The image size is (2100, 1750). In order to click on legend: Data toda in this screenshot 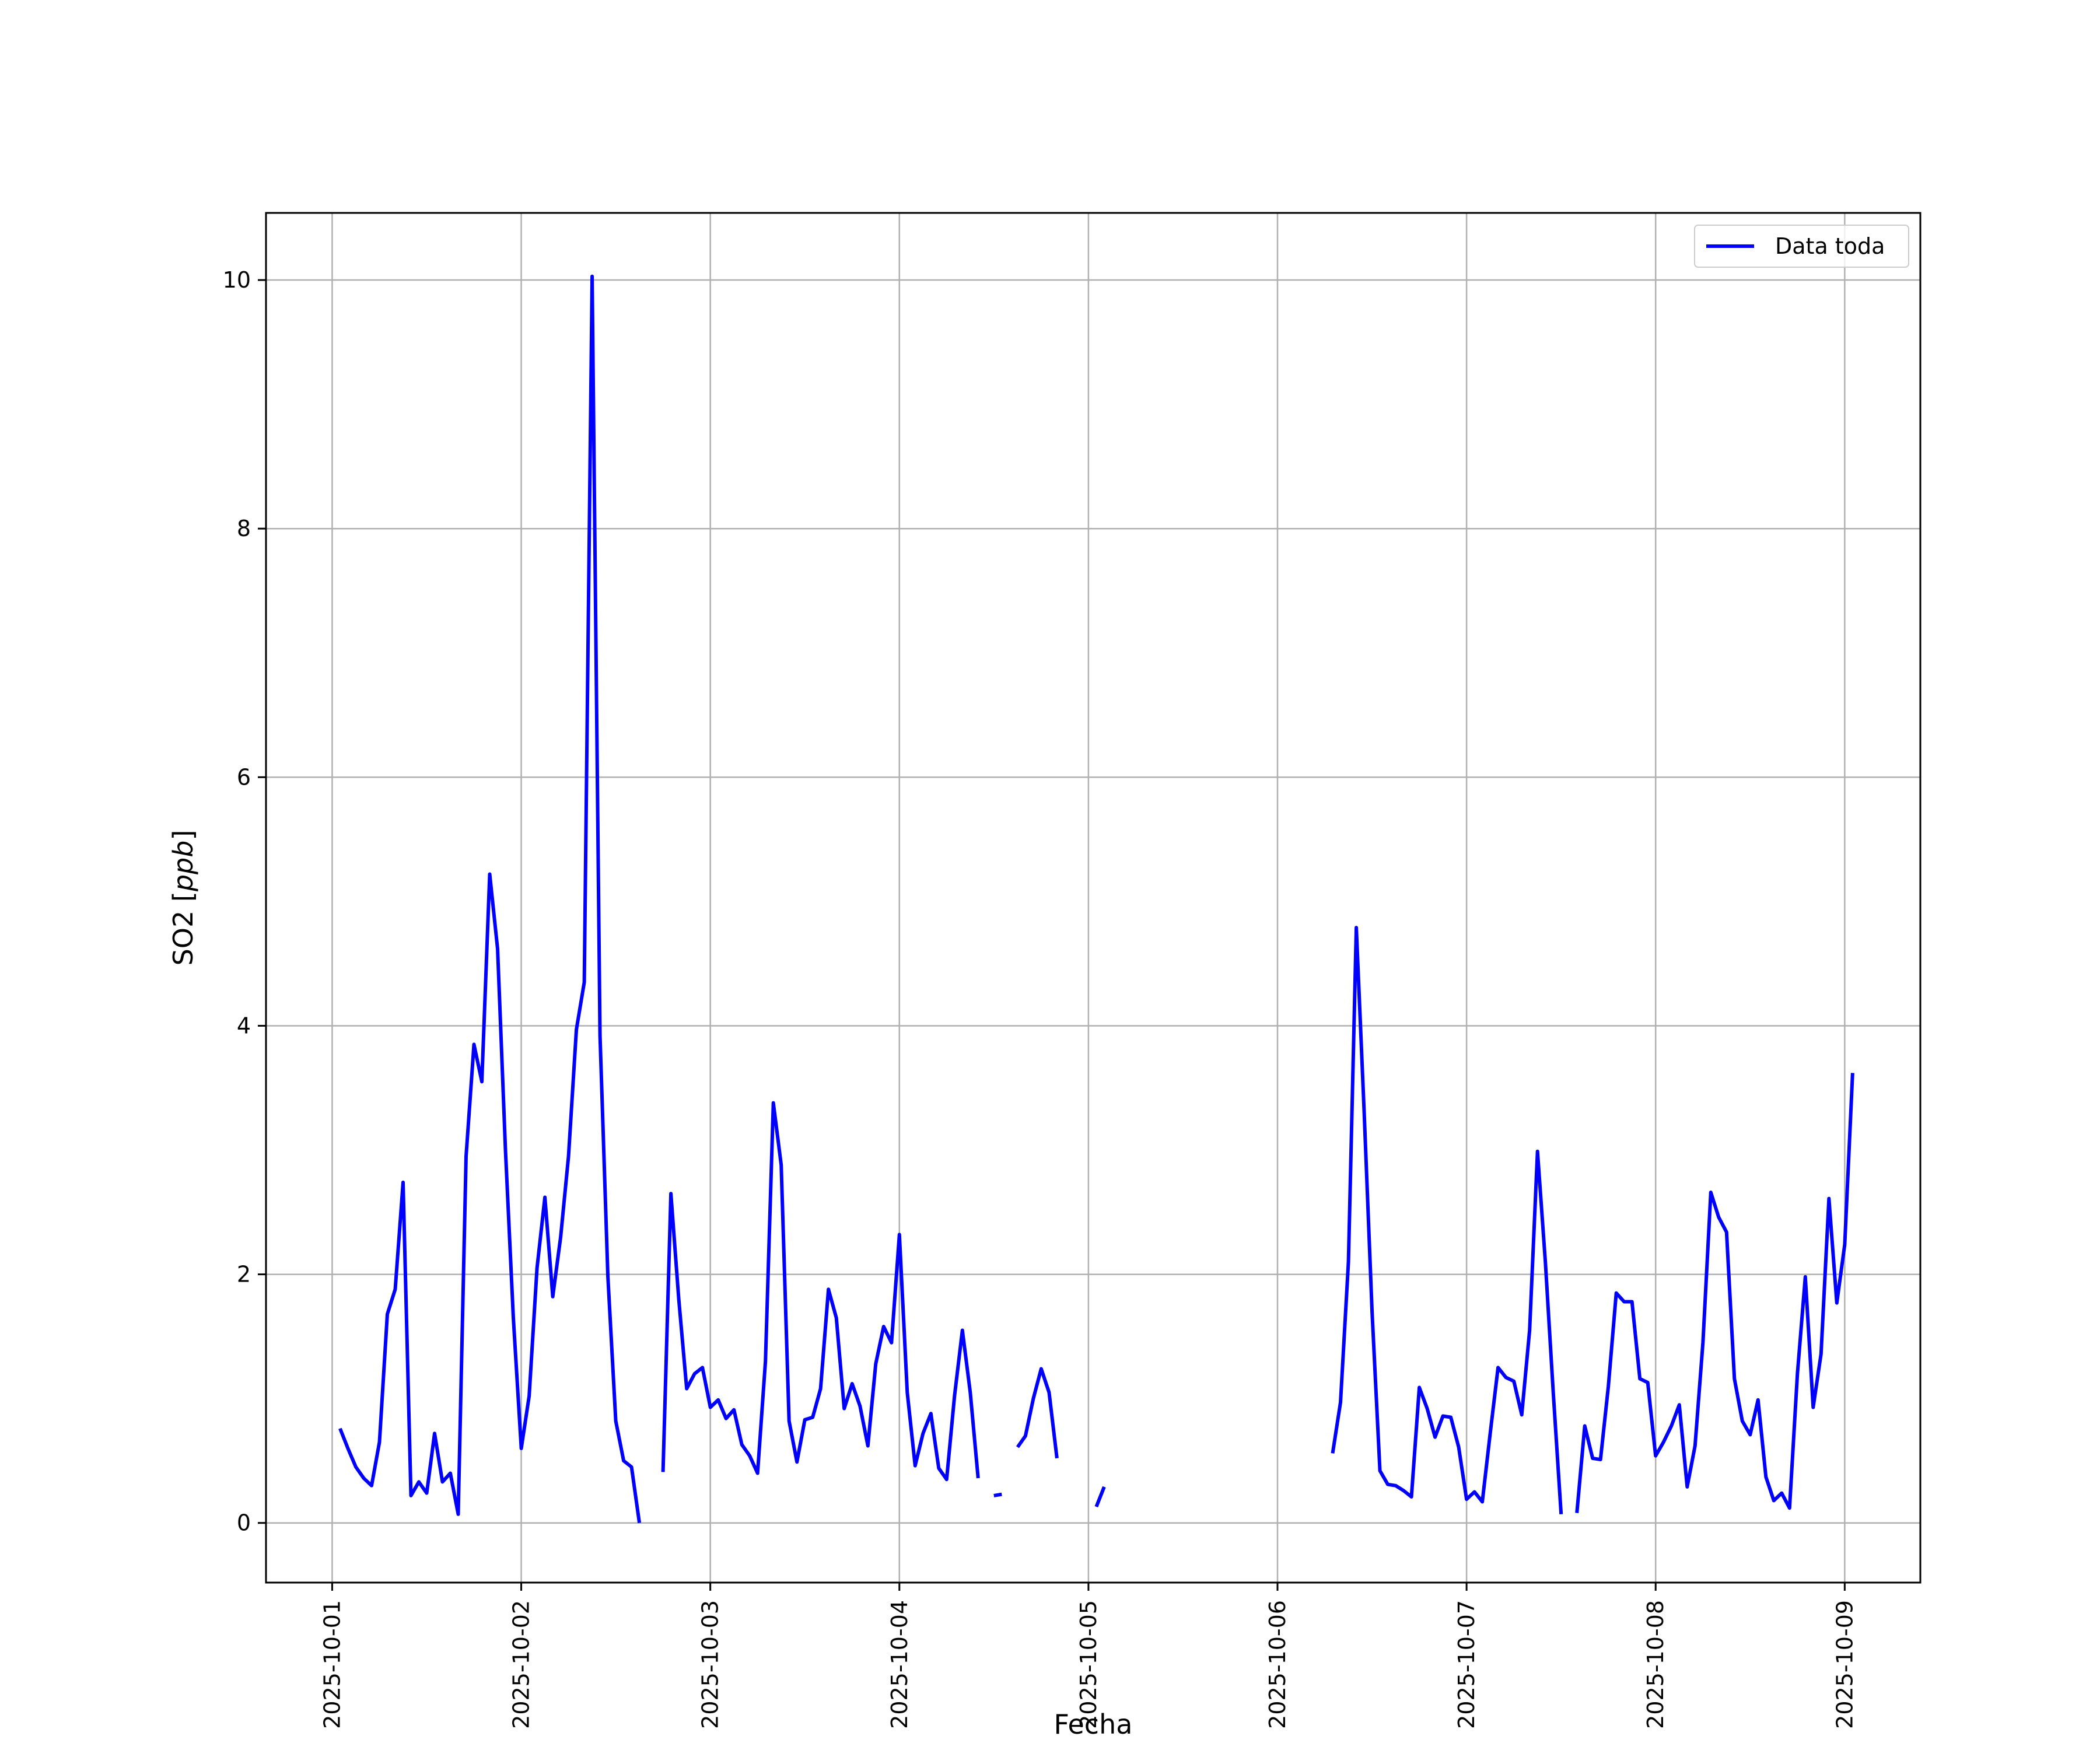, I will do `click(1801, 246)`.